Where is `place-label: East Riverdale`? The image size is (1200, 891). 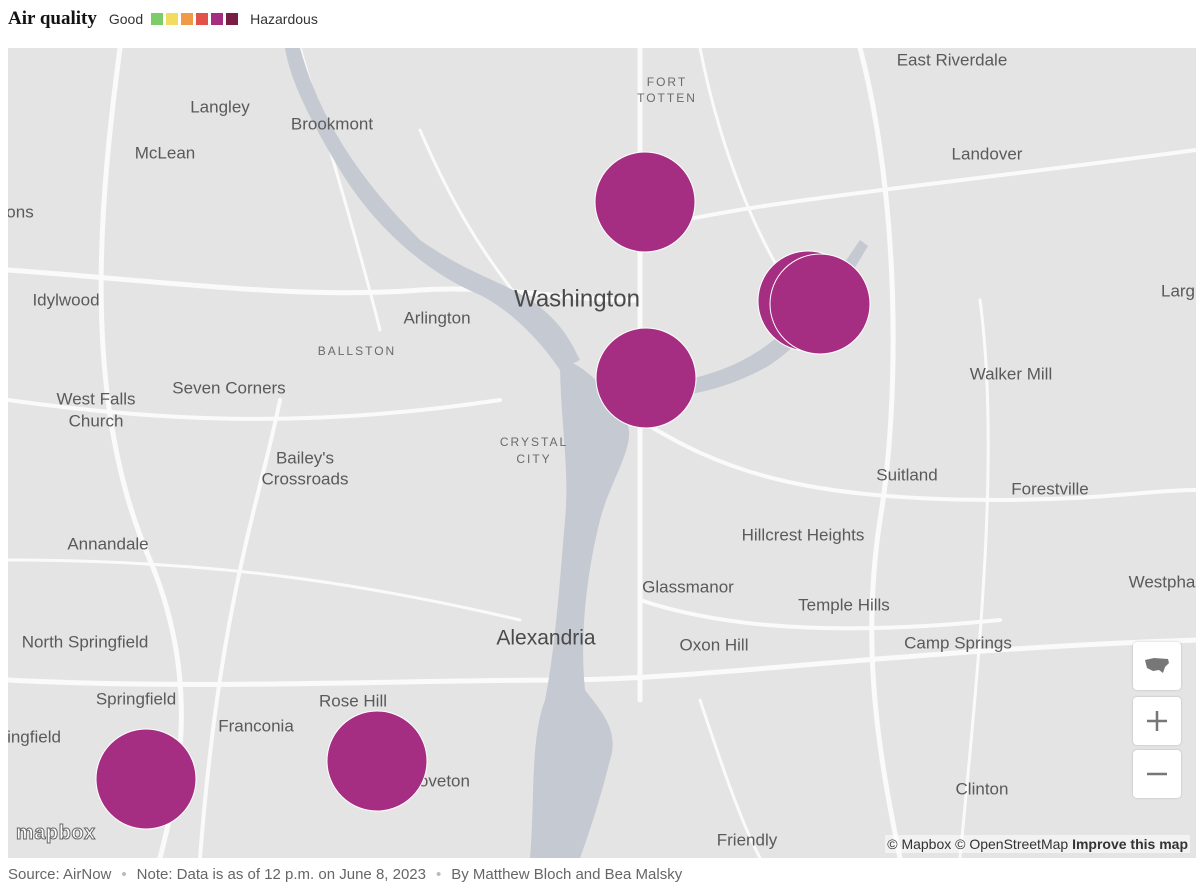 place-label: East Riverdale is located at coordinates (952, 59).